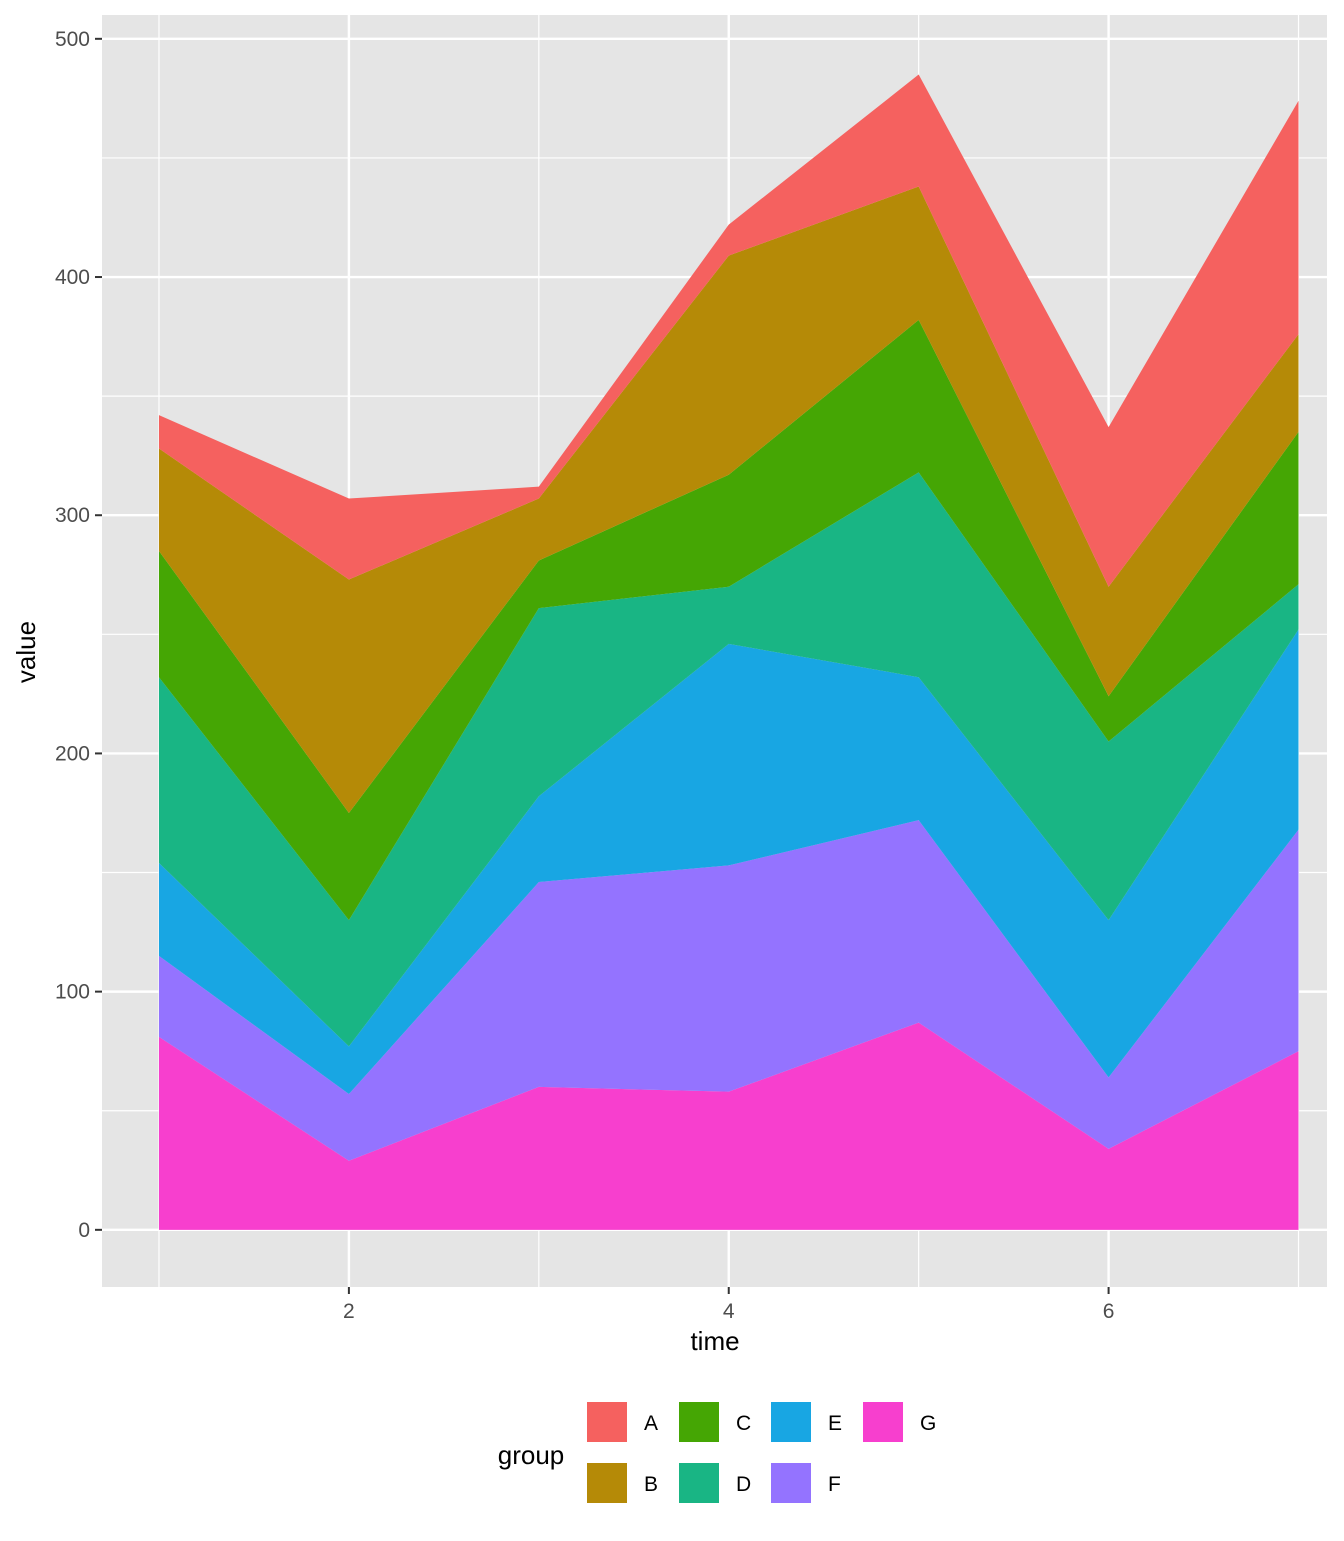 The width and height of the screenshot is (1344, 1541). Describe the element at coordinates (349, 1311) in the screenshot. I see `x-tick-label: 2` at that location.